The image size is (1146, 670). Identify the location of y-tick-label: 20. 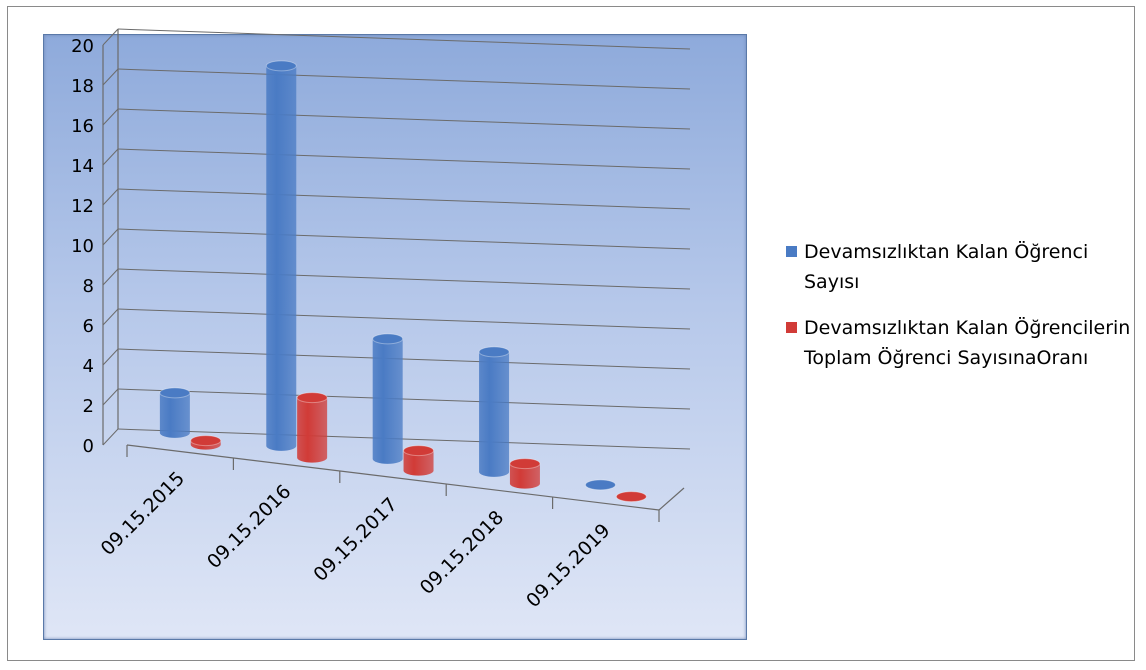
(82, 46).